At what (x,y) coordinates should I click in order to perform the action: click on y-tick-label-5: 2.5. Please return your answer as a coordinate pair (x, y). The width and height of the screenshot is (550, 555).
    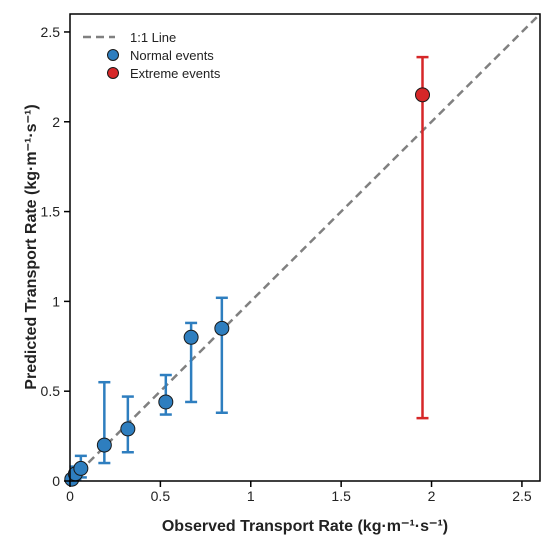
    Looking at the image, I should click on (51, 32).